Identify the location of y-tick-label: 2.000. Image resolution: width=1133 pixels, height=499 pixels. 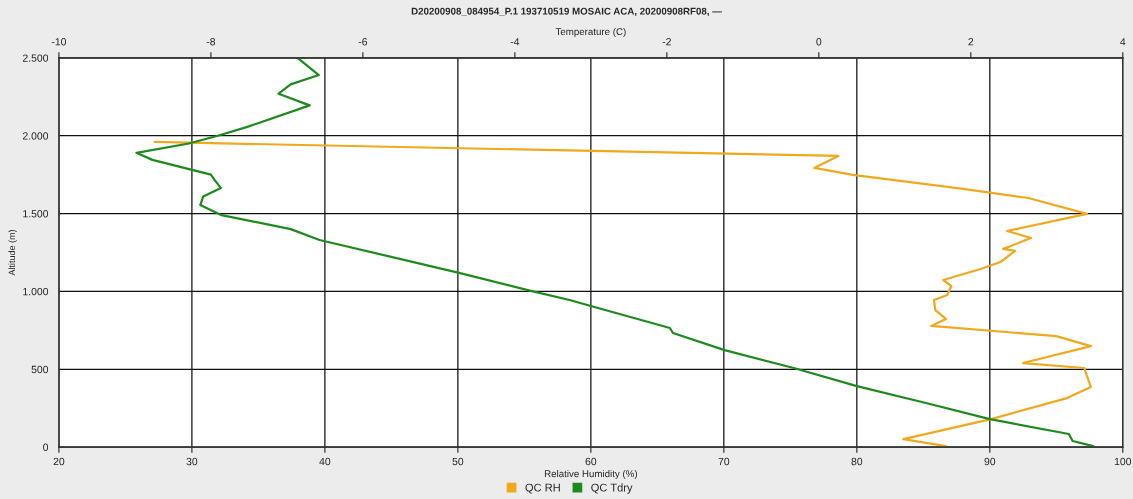
(35, 136).